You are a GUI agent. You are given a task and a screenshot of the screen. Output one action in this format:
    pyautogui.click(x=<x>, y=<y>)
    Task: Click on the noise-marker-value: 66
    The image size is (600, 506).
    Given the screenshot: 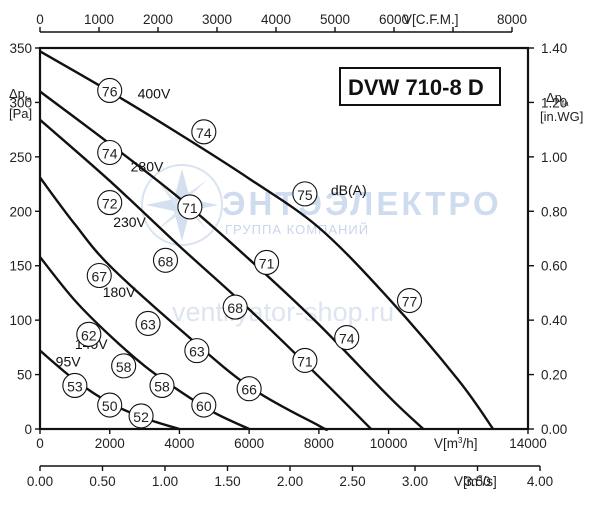 What is the action you would take?
    pyautogui.click(x=249, y=390)
    